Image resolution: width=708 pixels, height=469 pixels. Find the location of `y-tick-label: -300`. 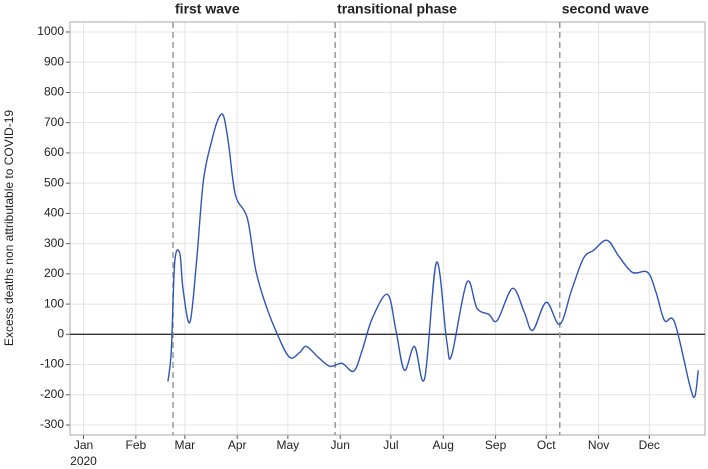

y-tick-label: -300 is located at coordinates (52, 424).